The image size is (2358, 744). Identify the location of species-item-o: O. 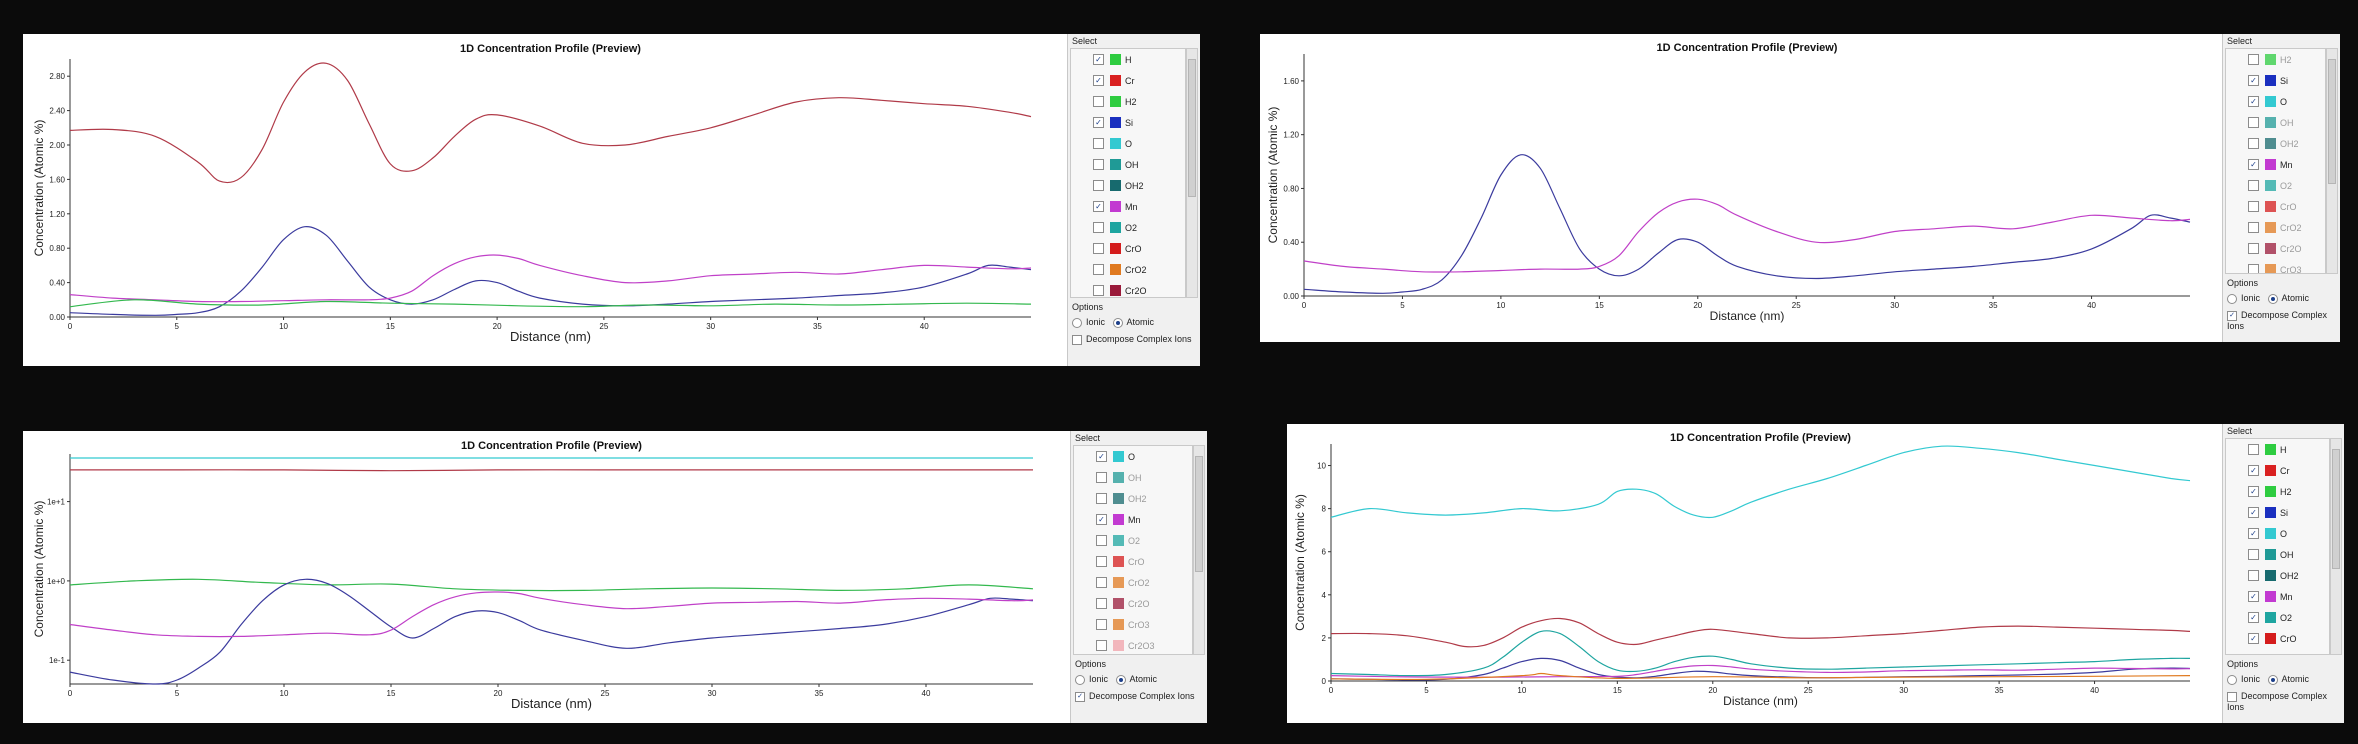
(1128, 143).